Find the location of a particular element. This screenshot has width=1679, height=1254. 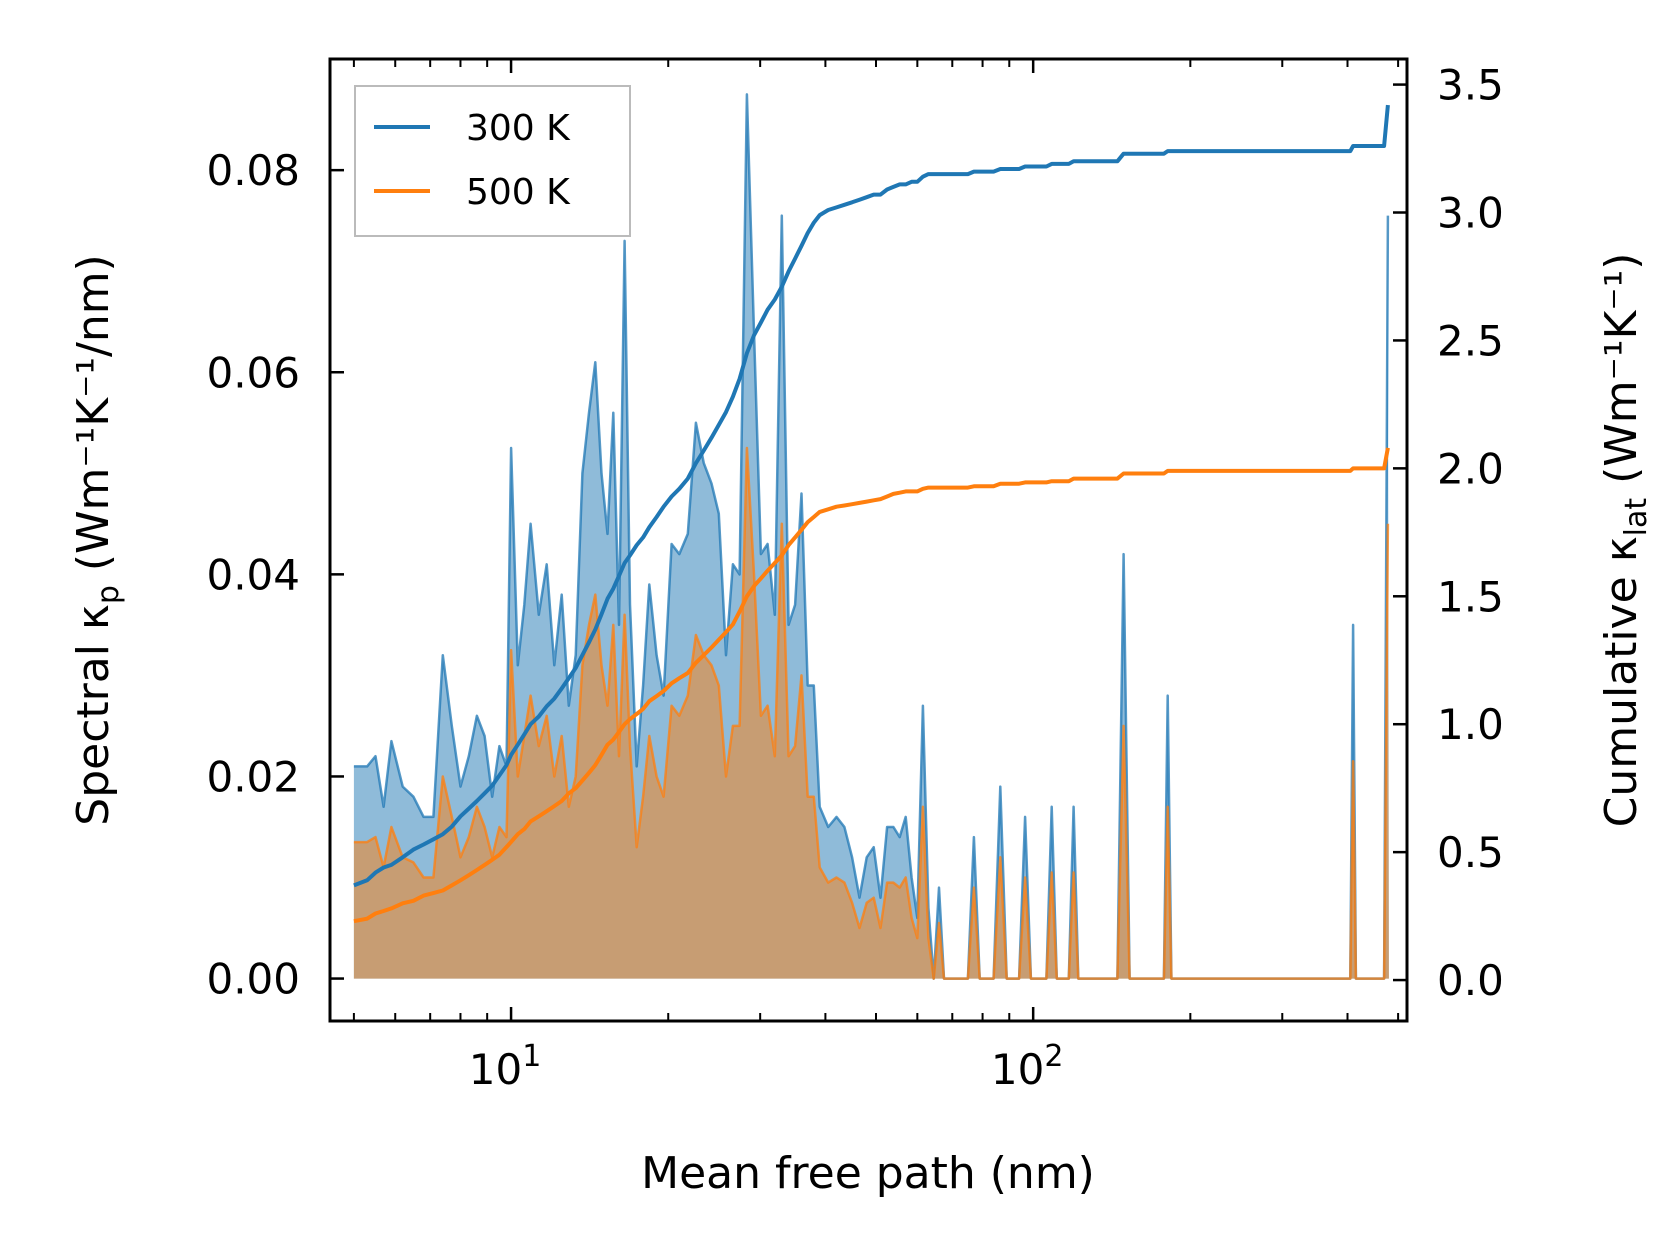

x-tick-label-exponent: 2 is located at coordinates (1053, 1056).